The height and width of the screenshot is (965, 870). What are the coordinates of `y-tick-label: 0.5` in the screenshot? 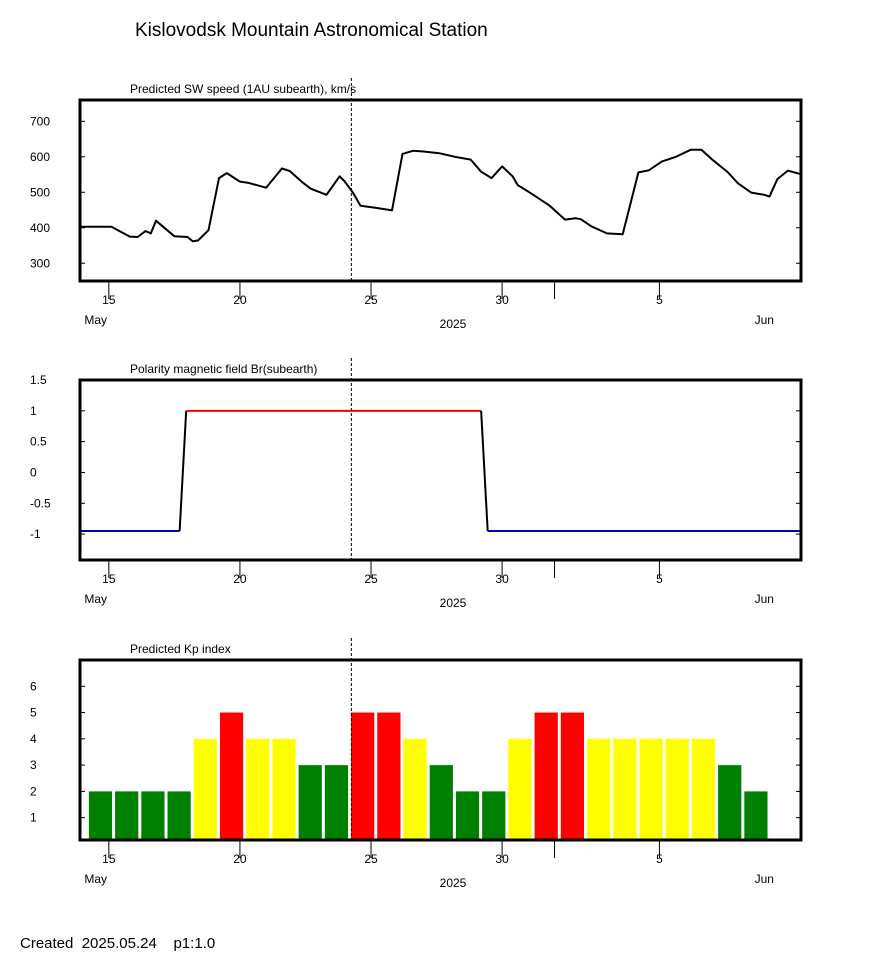 It's located at (38, 442).